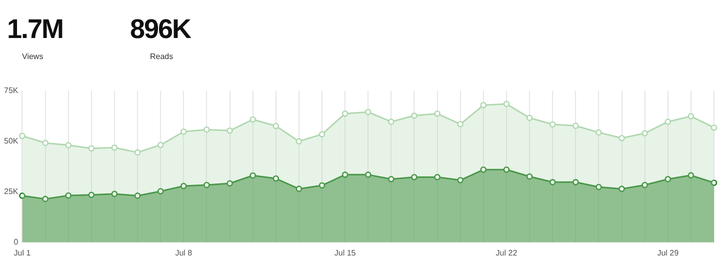 This screenshot has height=264, width=720. What do you see at coordinates (16, 242) in the screenshot?
I see `y-tick-label: 0` at bounding box center [16, 242].